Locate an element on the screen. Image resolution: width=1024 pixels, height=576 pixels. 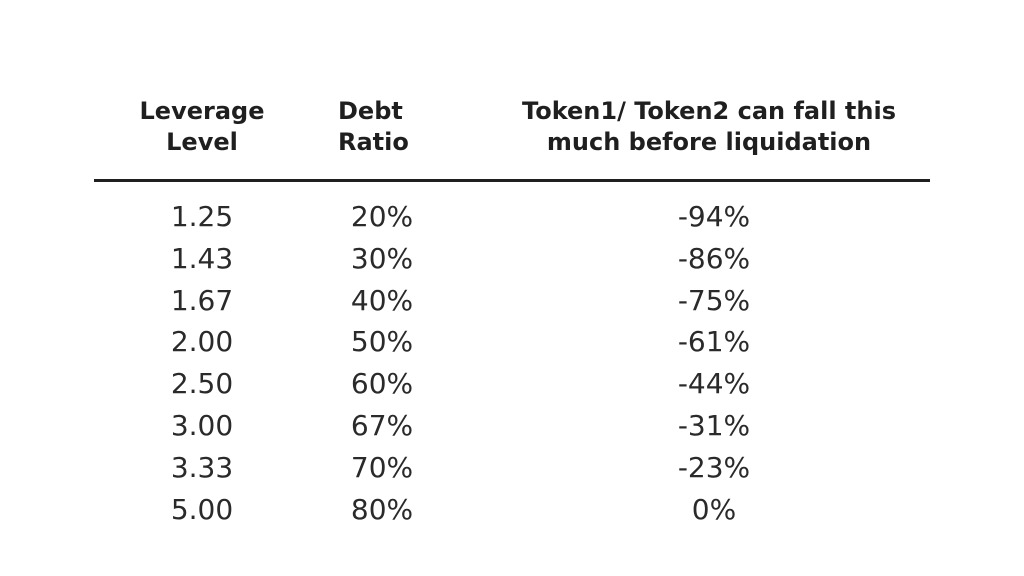
leverage-cell: 1.25 is located at coordinates (202, 216).